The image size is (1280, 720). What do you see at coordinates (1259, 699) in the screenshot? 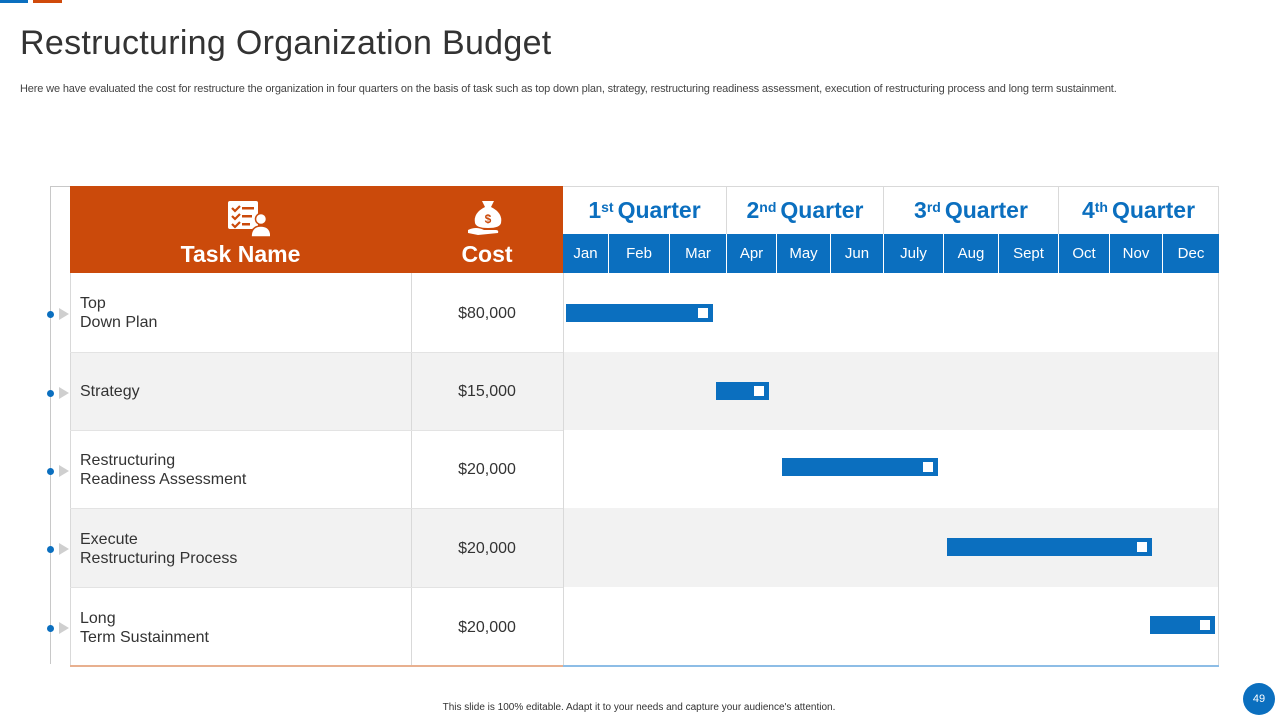
I see `page-number-badge: 49` at bounding box center [1259, 699].